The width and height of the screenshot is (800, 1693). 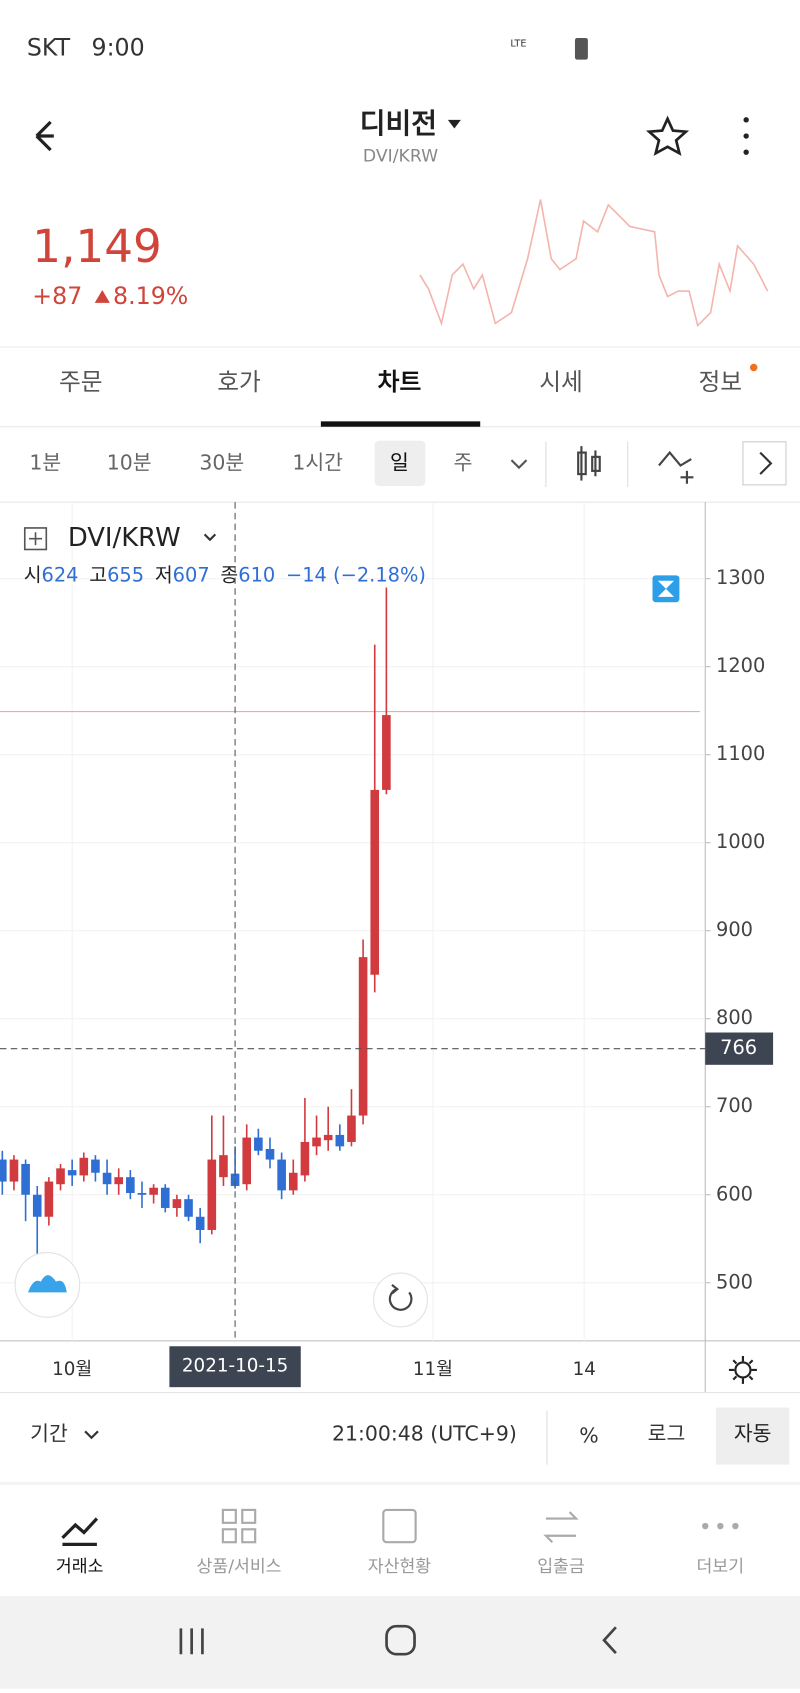 What do you see at coordinates (588, 1436) in the screenshot?
I see `percent-scale: %` at bounding box center [588, 1436].